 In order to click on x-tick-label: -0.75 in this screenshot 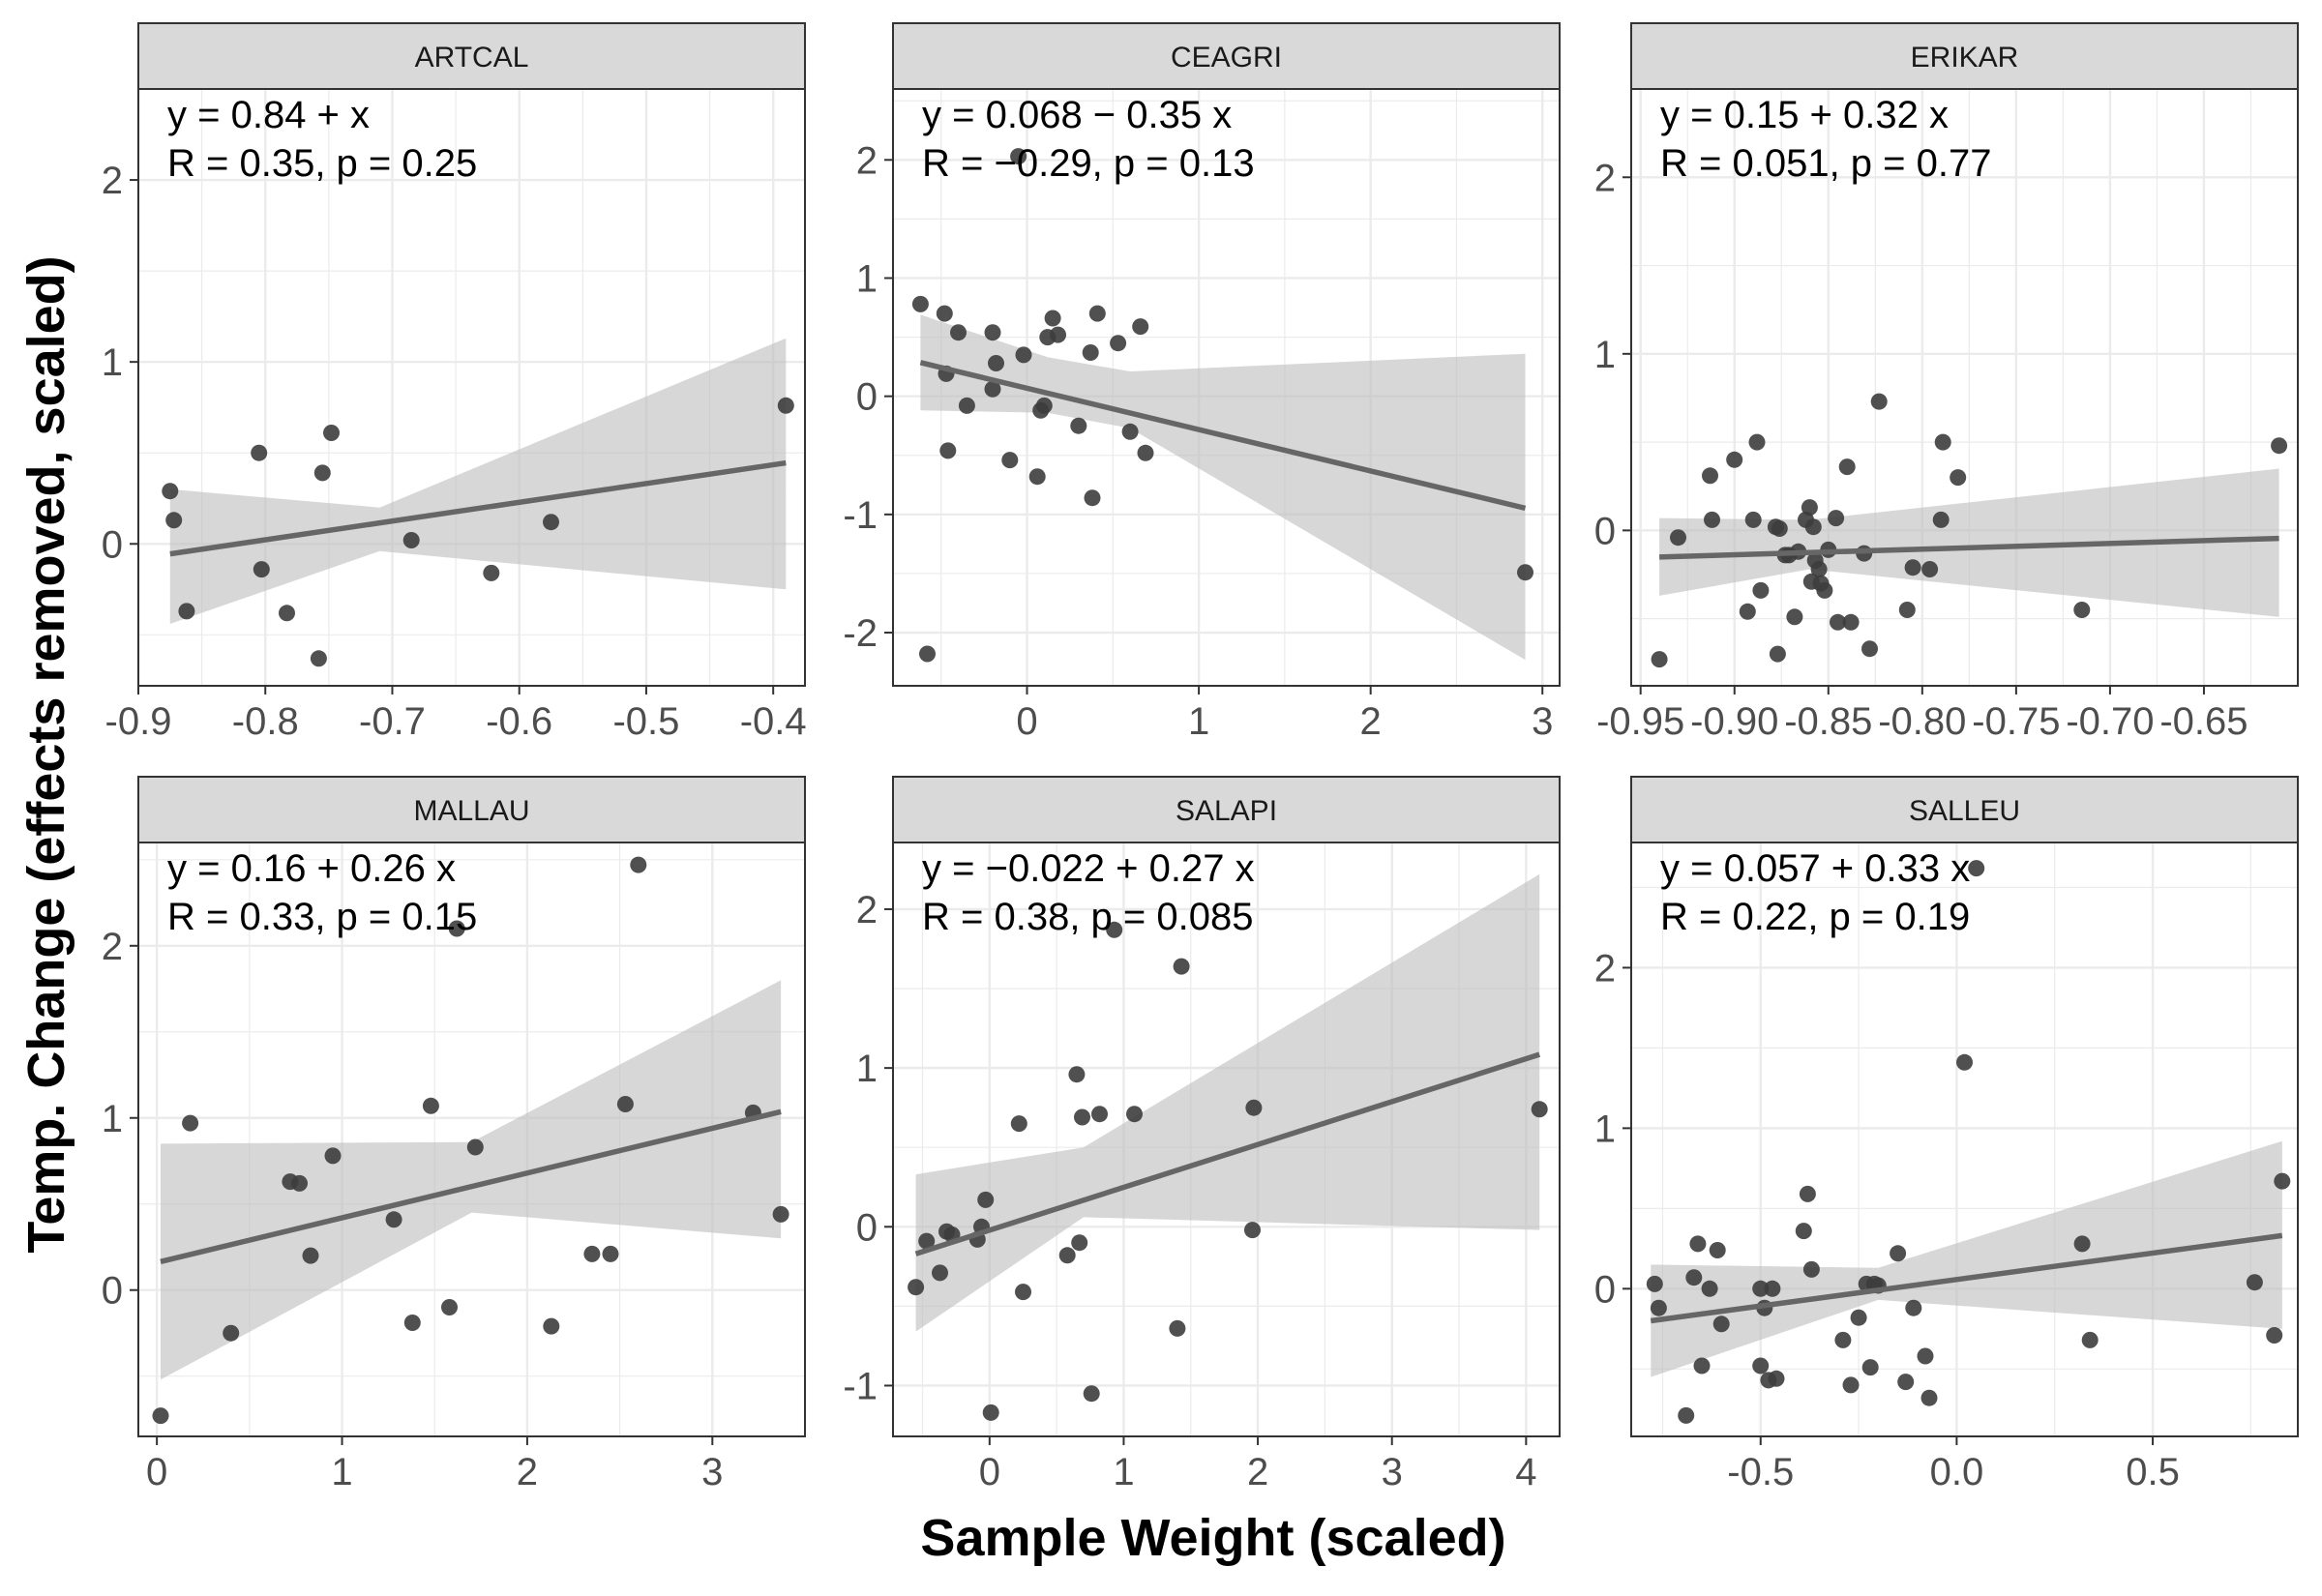, I will do `click(2016, 721)`.